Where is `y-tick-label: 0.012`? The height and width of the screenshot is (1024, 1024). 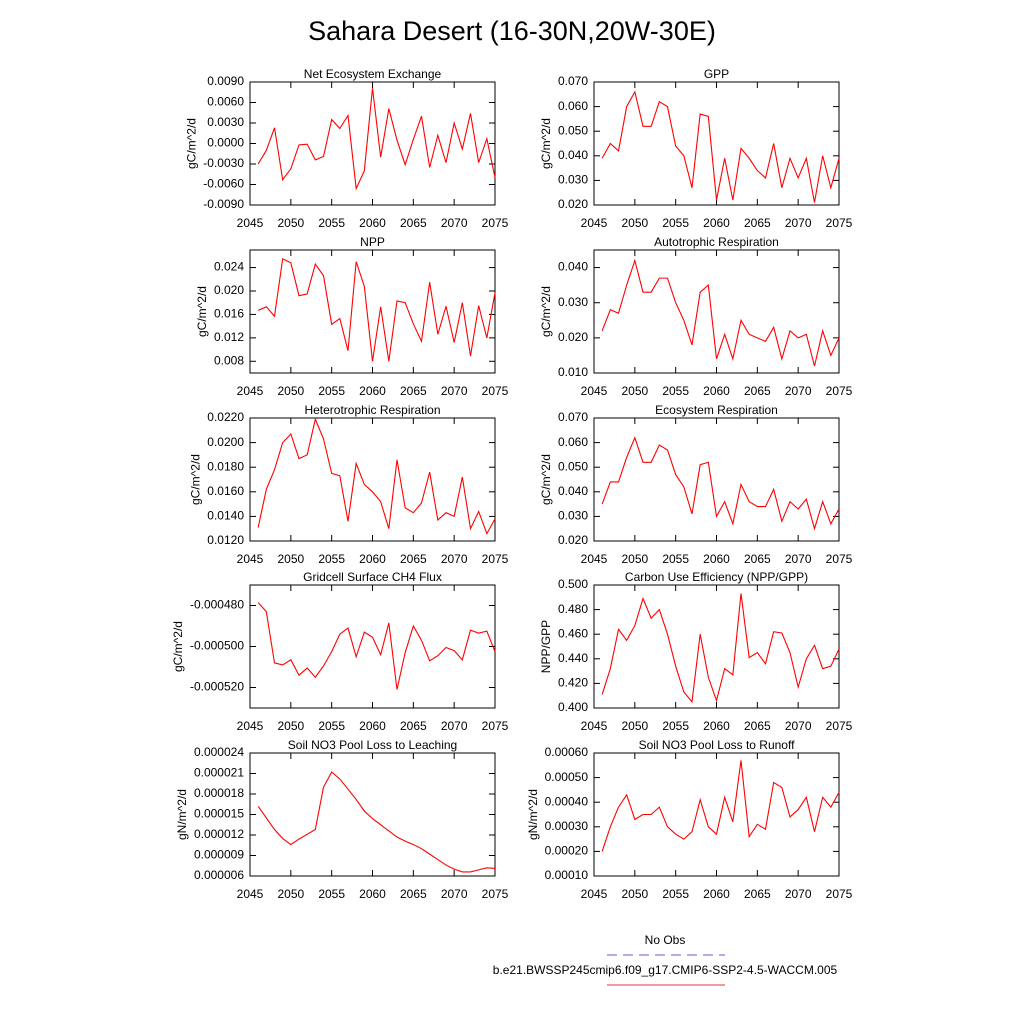
y-tick-label: 0.012 is located at coordinates (229, 337).